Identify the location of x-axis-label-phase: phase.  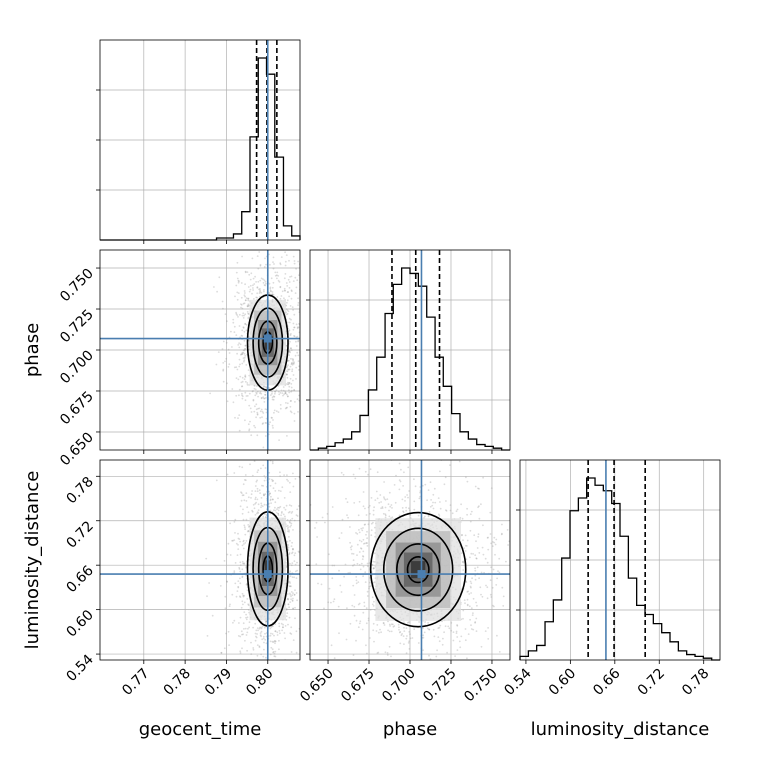
(410, 729).